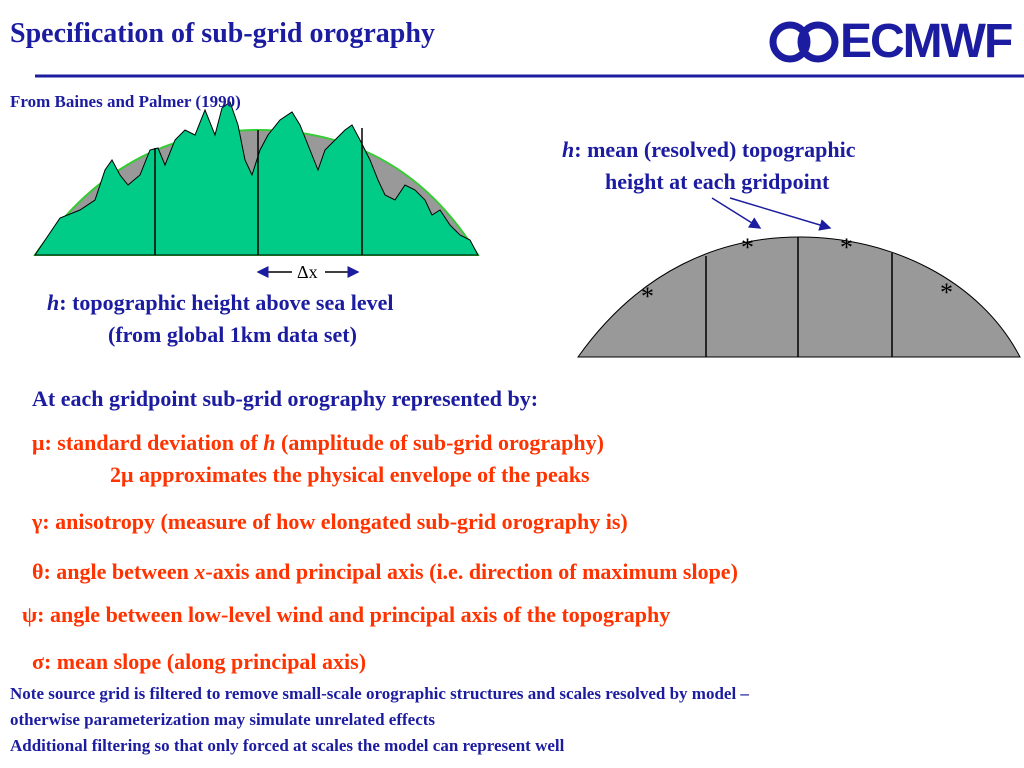 The height and width of the screenshot is (768, 1024). What do you see at coordinates (715, 149) in the screenshot?
I see `caption-text: : mean (resolved) topographic` at bounding box center [715, 149].